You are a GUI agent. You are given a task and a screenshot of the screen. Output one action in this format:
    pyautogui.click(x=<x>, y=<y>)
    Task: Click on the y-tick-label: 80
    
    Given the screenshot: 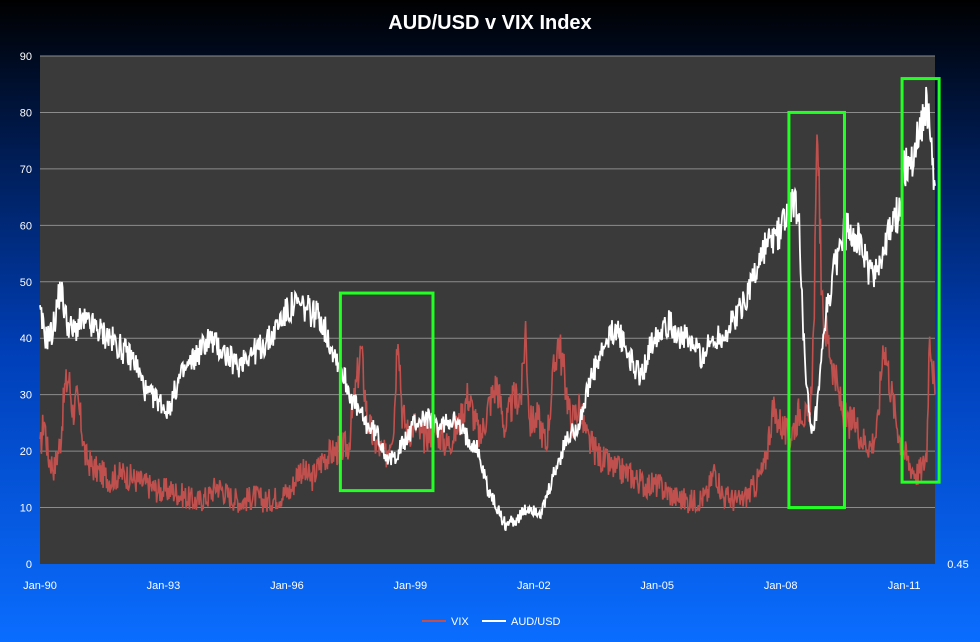 What is the action you would take?
    pyautogui.click(x=26, y=113)
    